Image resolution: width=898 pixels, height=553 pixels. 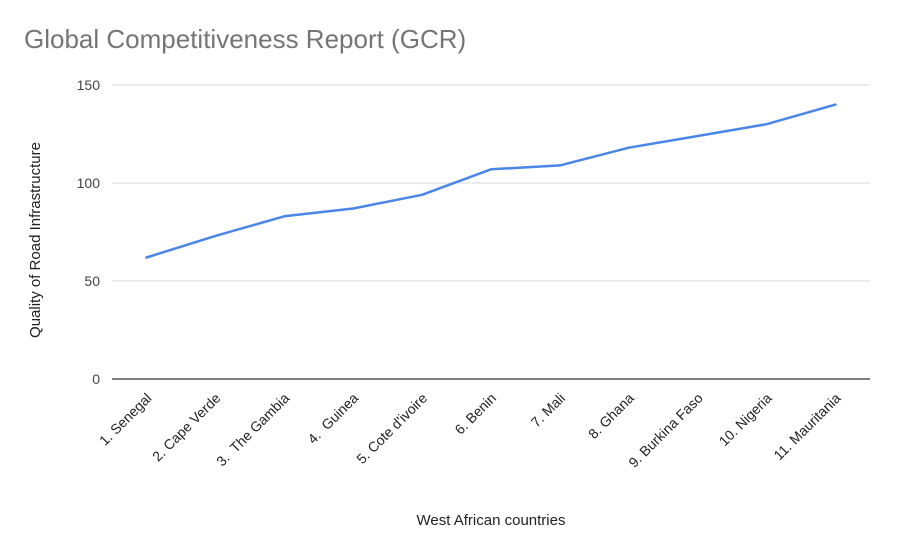 What do you see at coordinates (391, 428) in the screenshot?
I see `x-tick-label: 5. Cote d'ivoire` at bounding box center [391, 428].